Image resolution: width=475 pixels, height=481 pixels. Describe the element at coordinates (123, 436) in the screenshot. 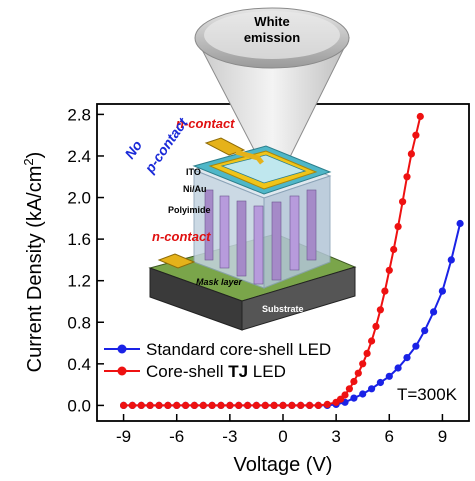

I see `x-tick-label: -9` at that location.